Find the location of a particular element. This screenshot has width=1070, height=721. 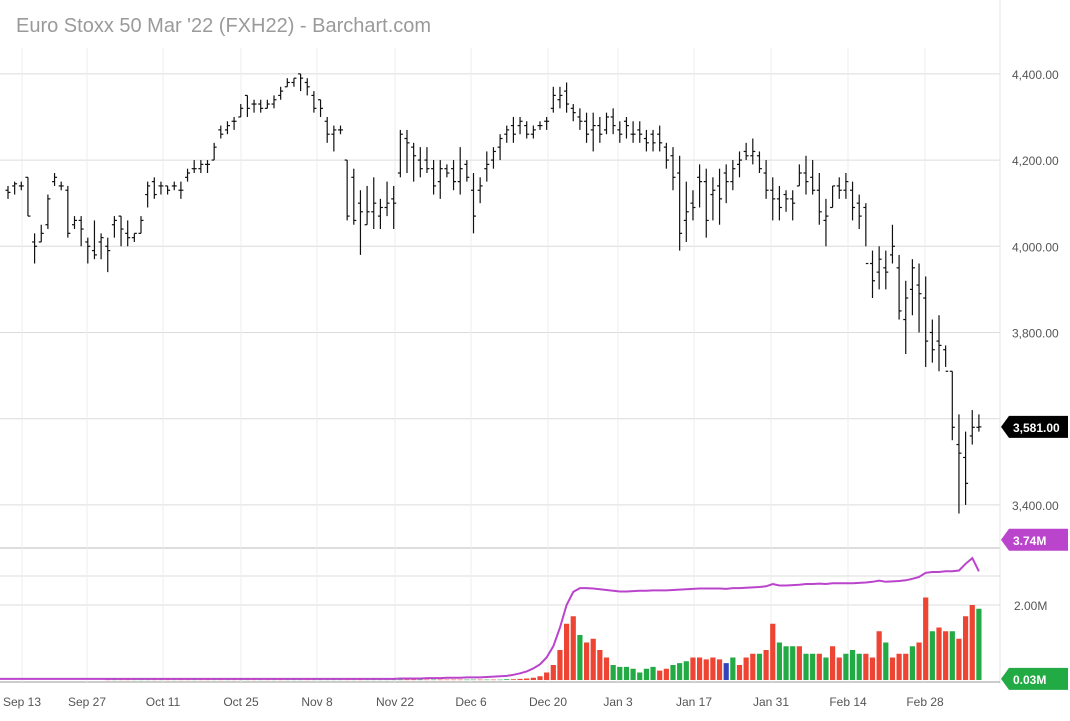

last-volume-badge-label: 0.03M is located at coordinates (1029, 680).